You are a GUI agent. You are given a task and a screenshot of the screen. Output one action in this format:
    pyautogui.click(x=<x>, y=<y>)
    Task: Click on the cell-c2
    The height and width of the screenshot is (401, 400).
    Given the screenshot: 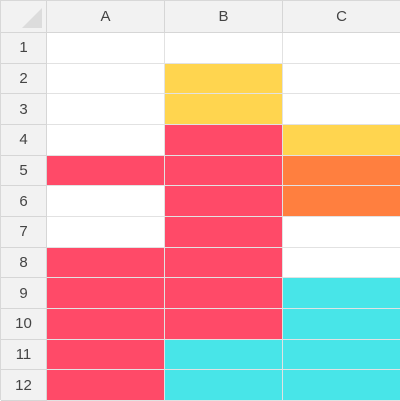 What is the action you would take?
    pyautogui.click(x=341, y=79)
    